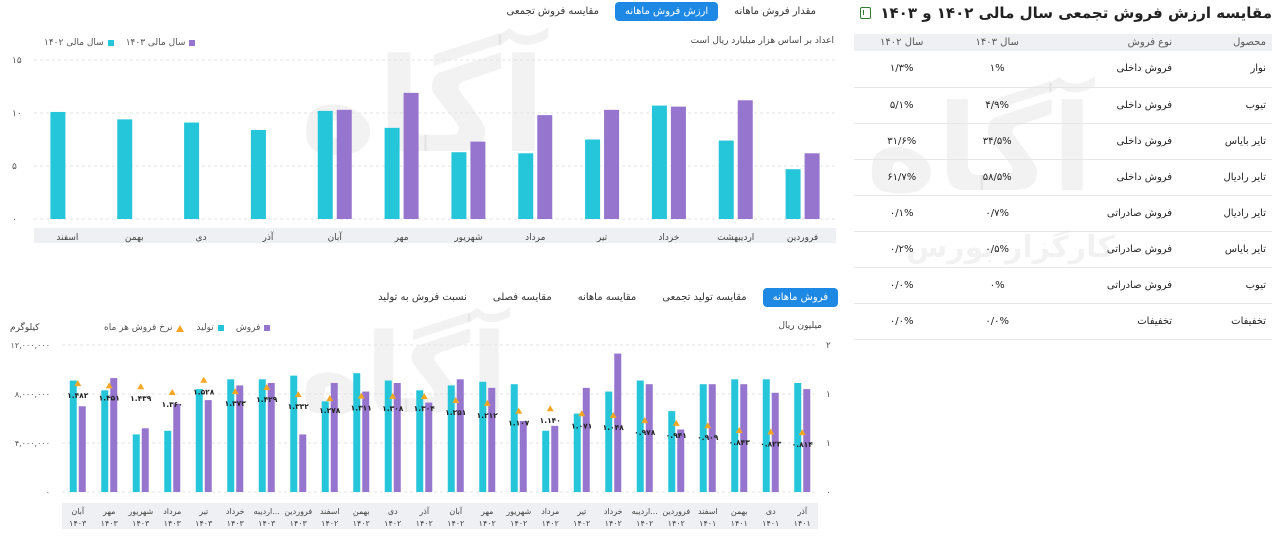  Describe the element at coordinates (704, 297) in the screenshot. I see `tab-2: مقایسه تولید تجمعی` at that location.